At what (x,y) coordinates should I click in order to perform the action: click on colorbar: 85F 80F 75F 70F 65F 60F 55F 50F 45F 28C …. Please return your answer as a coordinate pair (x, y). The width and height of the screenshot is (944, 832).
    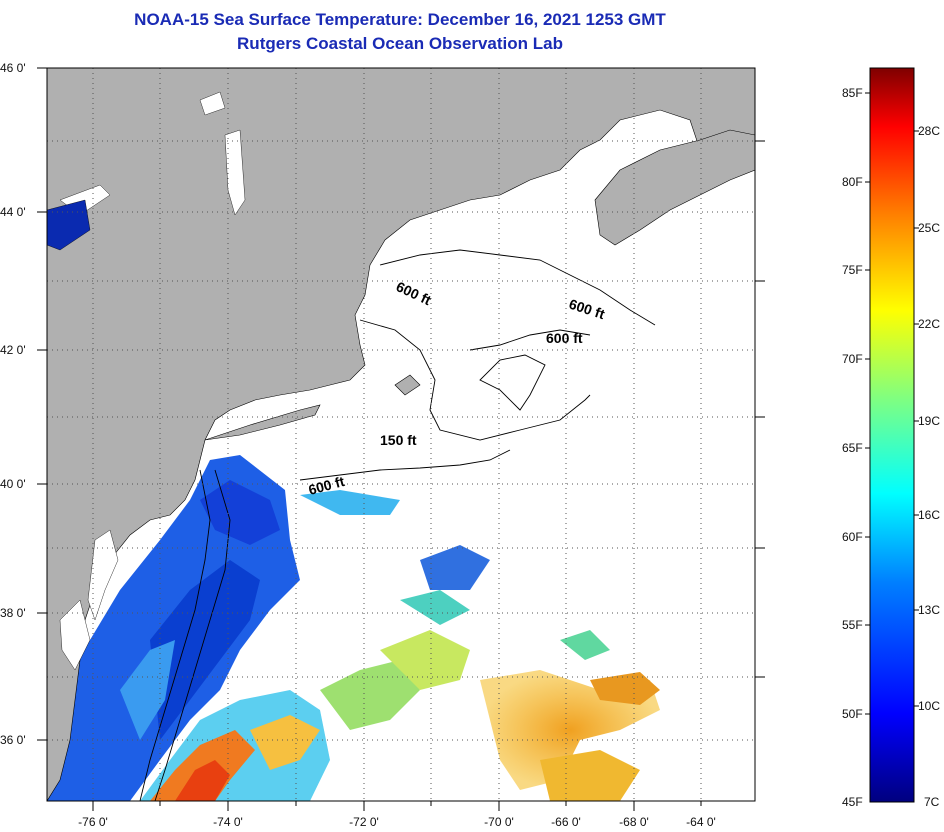
    Looking at the image, I should click on (891, 438).